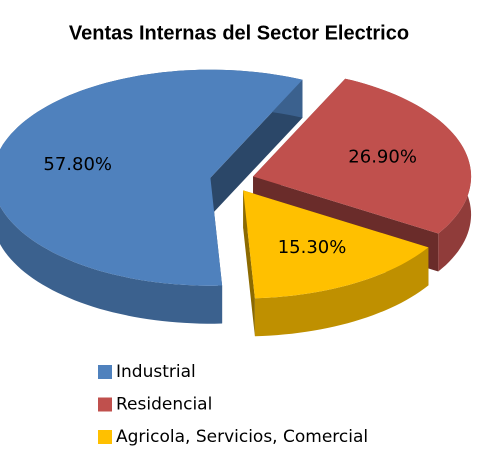 This screenshot has height=453, width=478. I want to click on data-label: 57.80%, so click(77, 164).